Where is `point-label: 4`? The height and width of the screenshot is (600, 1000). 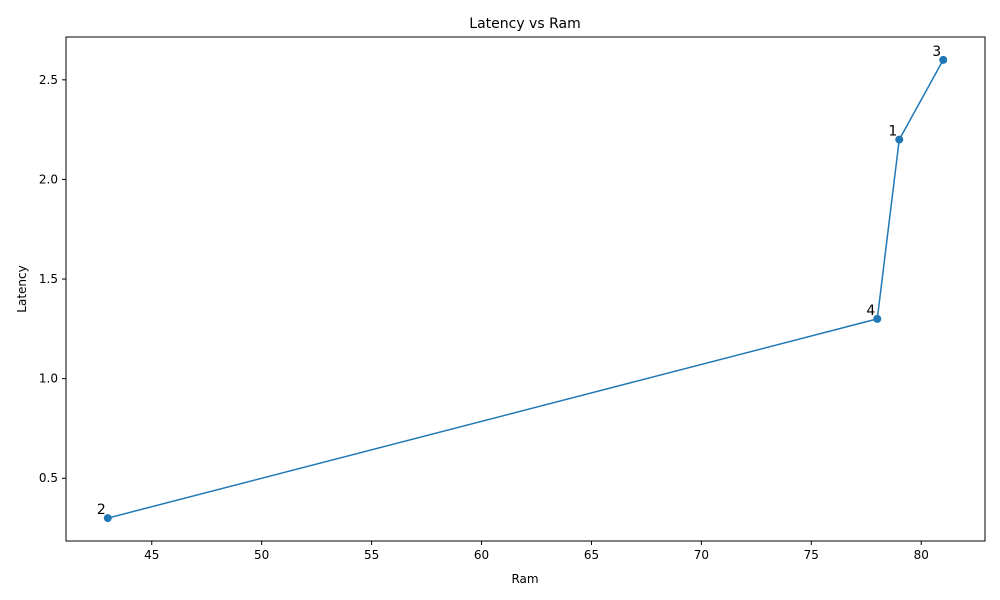
point-label: 4 is located at coordinates (870, 311).